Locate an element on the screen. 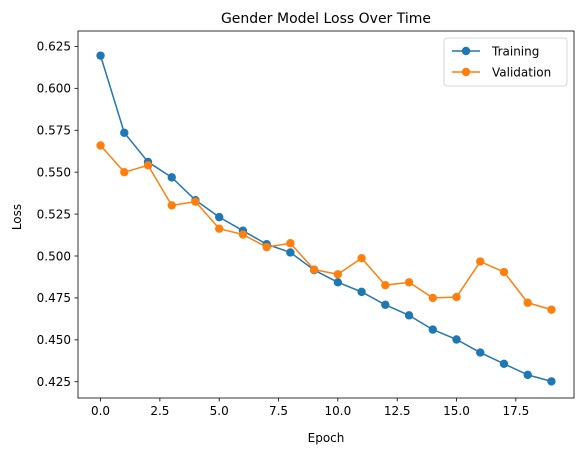  y-axis-label: Loss is located at coordinates (17, 217).